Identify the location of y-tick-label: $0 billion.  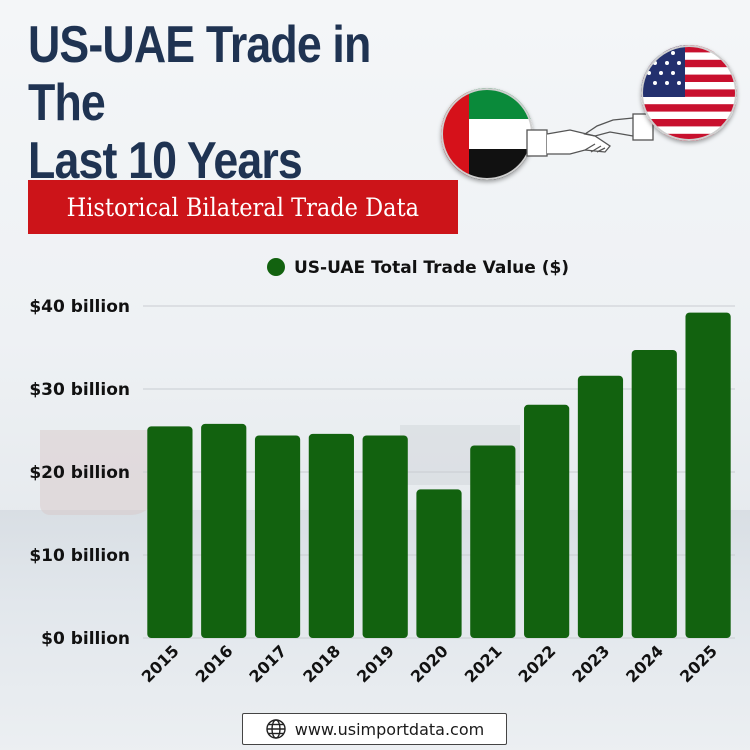
(85, 639).